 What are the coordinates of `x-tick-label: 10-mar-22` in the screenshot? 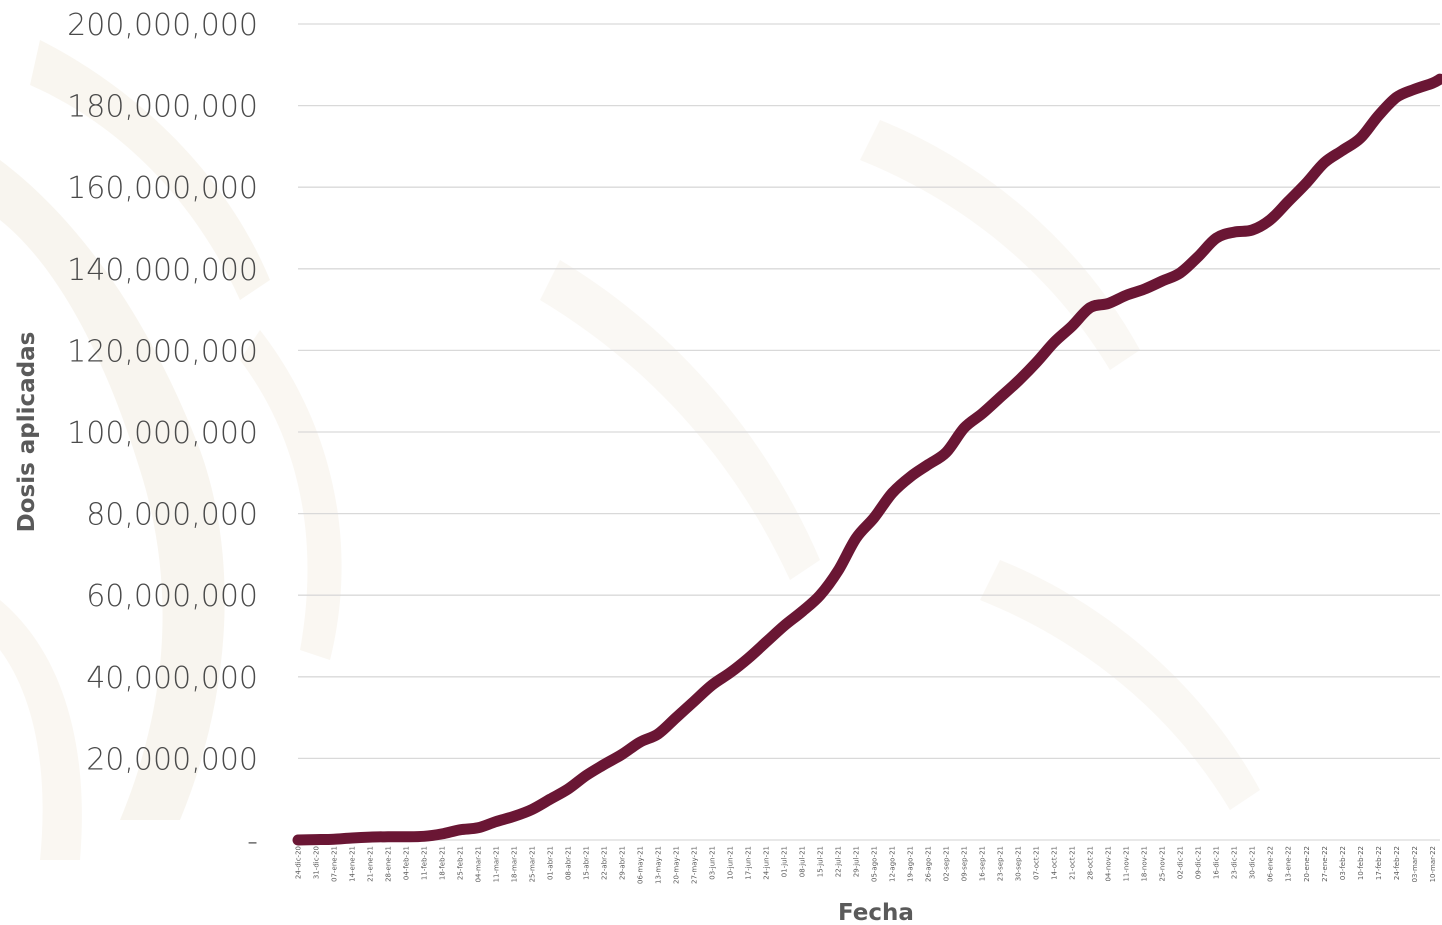 It's located at (1433, 864).